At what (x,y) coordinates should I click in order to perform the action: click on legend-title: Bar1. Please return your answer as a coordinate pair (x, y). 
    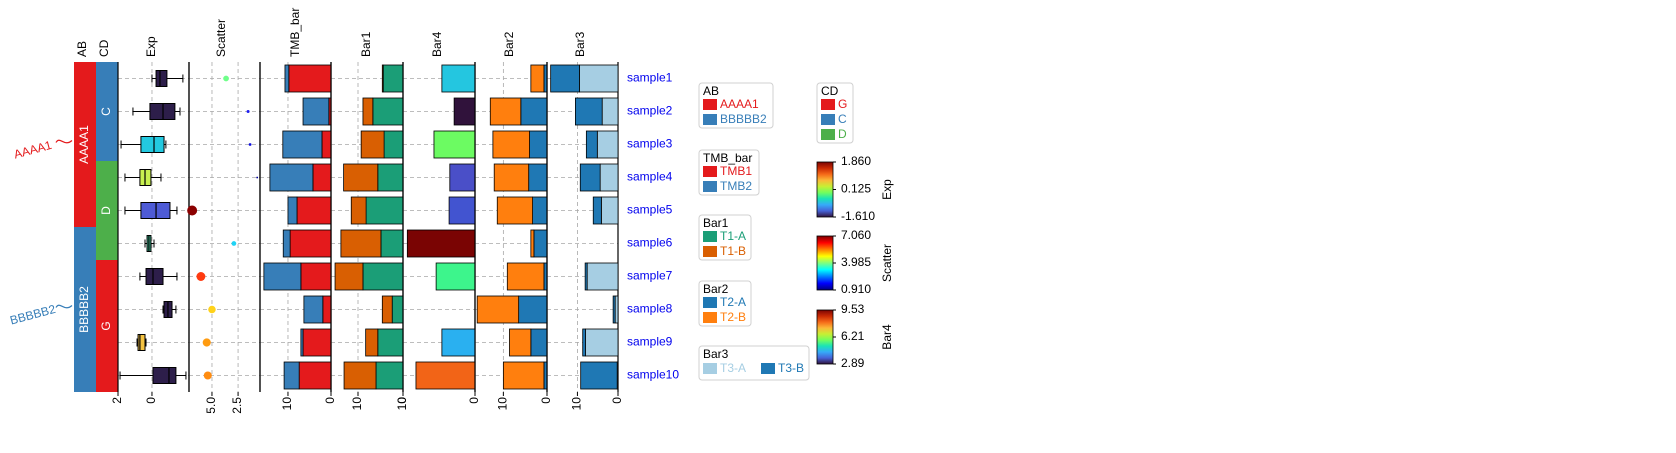
    Looking at the image, I should click on (716, 223).